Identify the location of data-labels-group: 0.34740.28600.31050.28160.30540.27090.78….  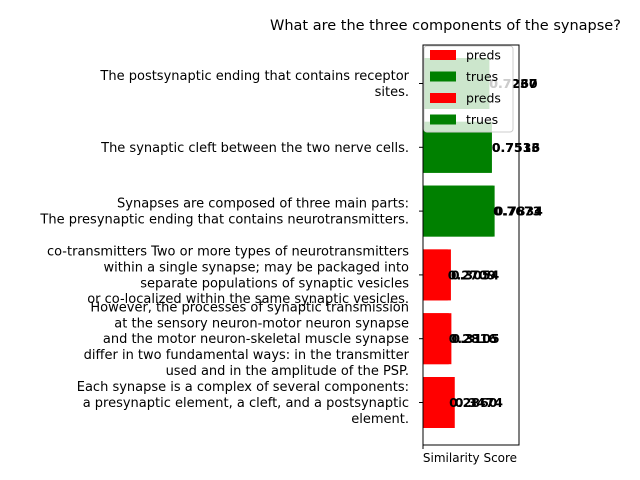
(495, 243).